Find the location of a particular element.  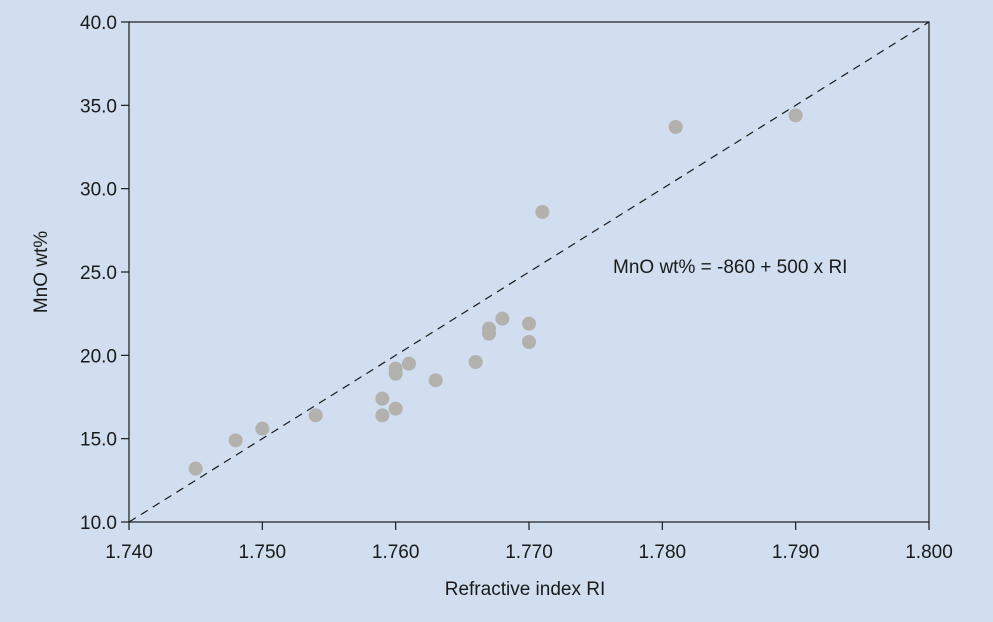

x-tick-label: 1.760 is located at coordinates (396, 552).